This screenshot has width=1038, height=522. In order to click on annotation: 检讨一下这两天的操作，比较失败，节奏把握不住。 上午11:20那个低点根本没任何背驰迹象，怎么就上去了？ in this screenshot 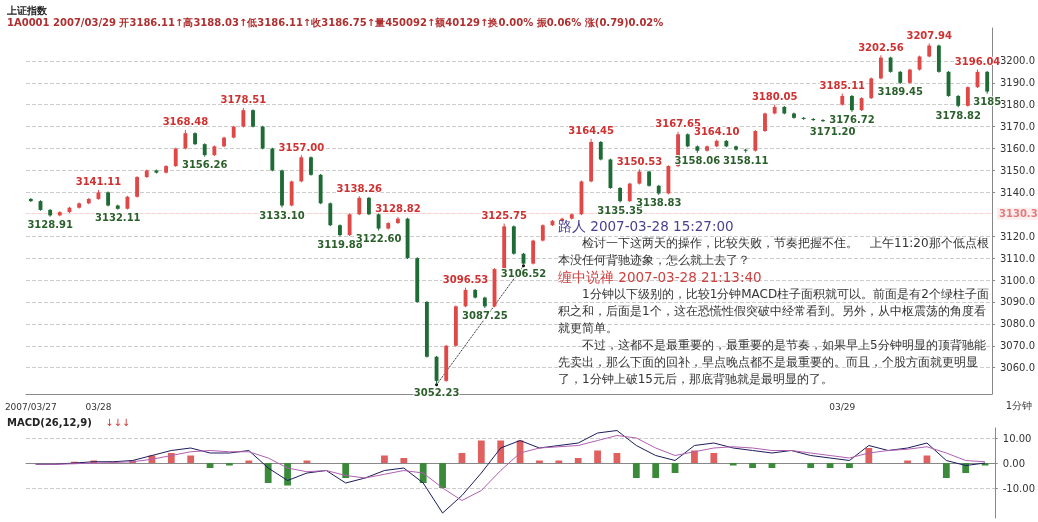, I will do `click(774, 252)`.